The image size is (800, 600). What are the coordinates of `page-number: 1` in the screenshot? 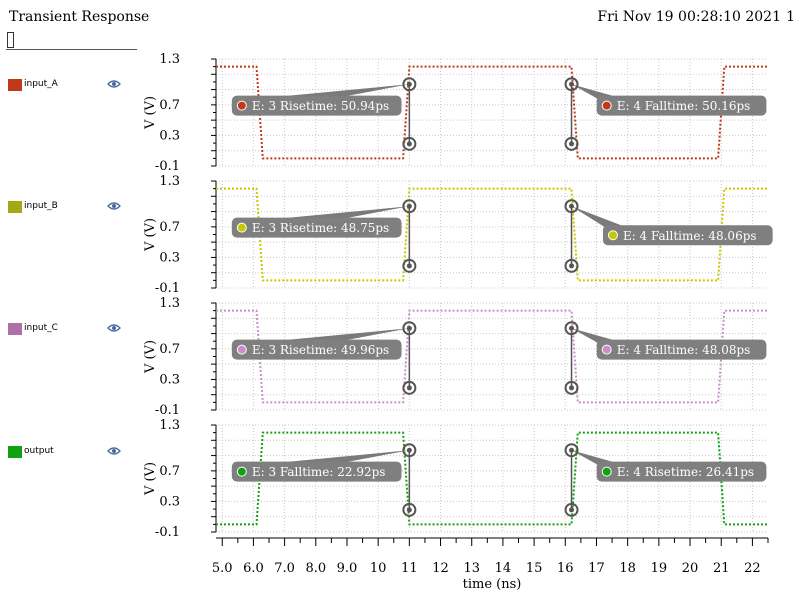 It's located at (790, 17).